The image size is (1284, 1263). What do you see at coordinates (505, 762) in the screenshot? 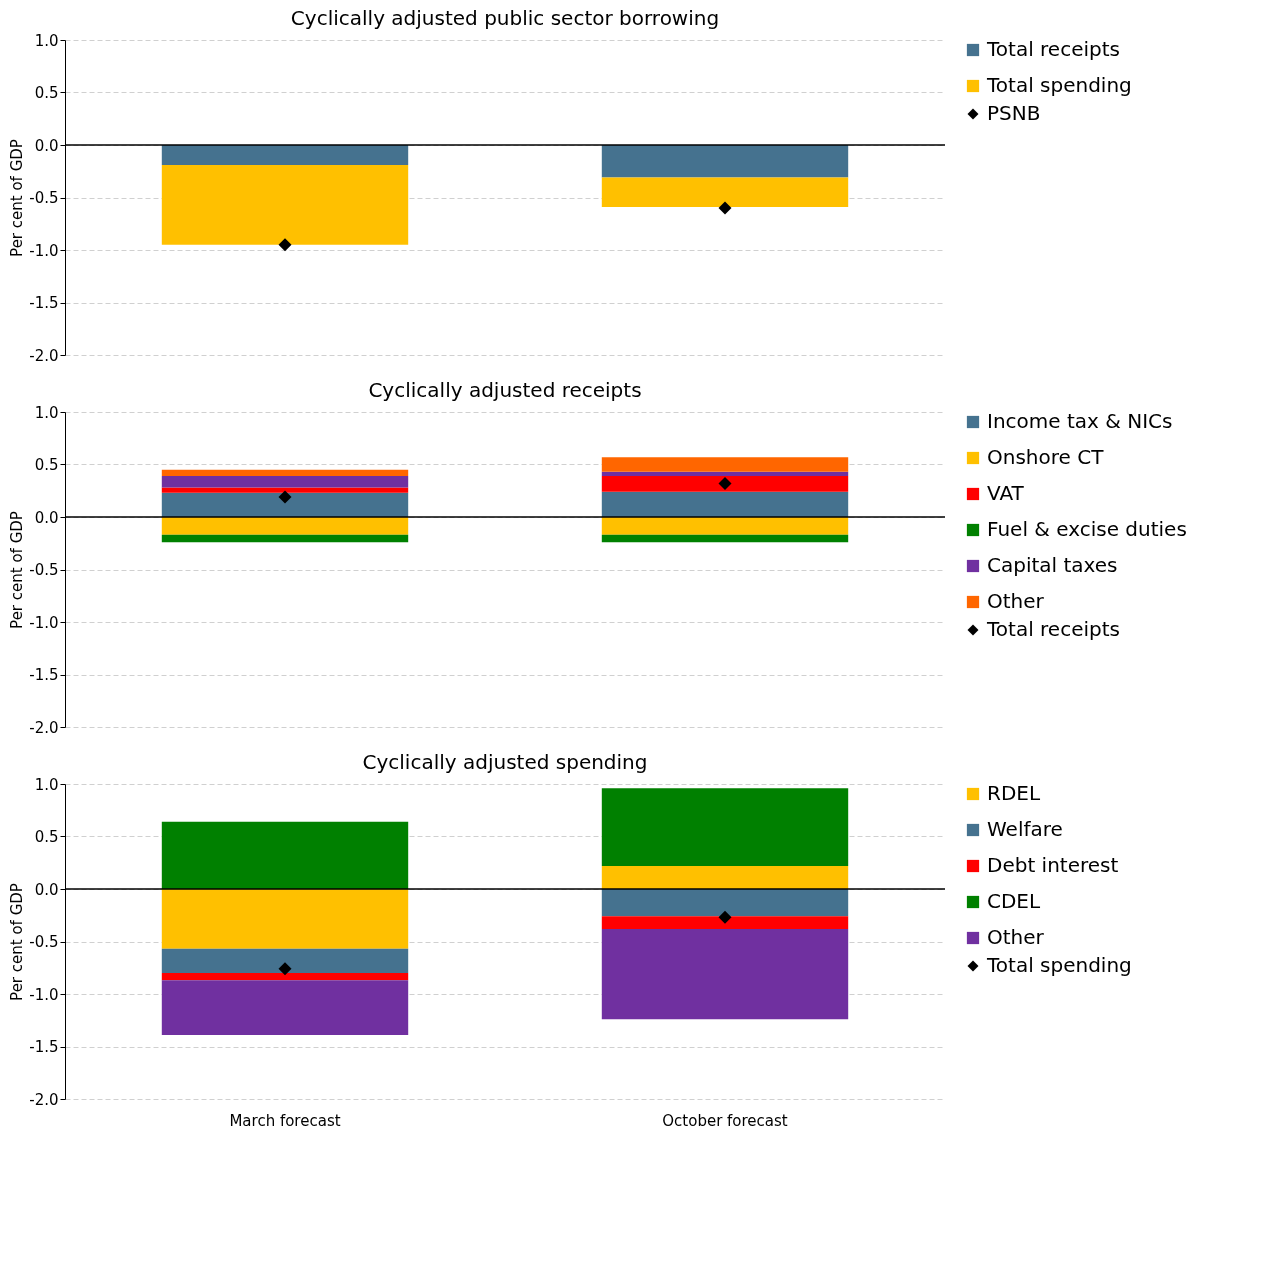
I see `chart-title: Cyclically adjusted spending` at bounding box center [505, 762].